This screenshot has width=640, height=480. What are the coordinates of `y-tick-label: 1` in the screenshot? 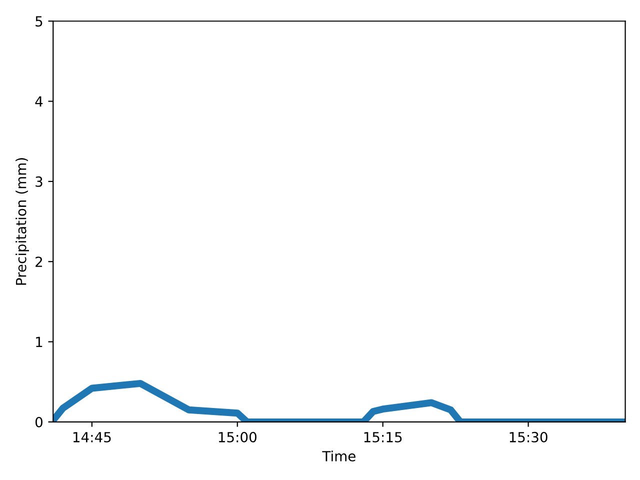 It's located at (39, 342).